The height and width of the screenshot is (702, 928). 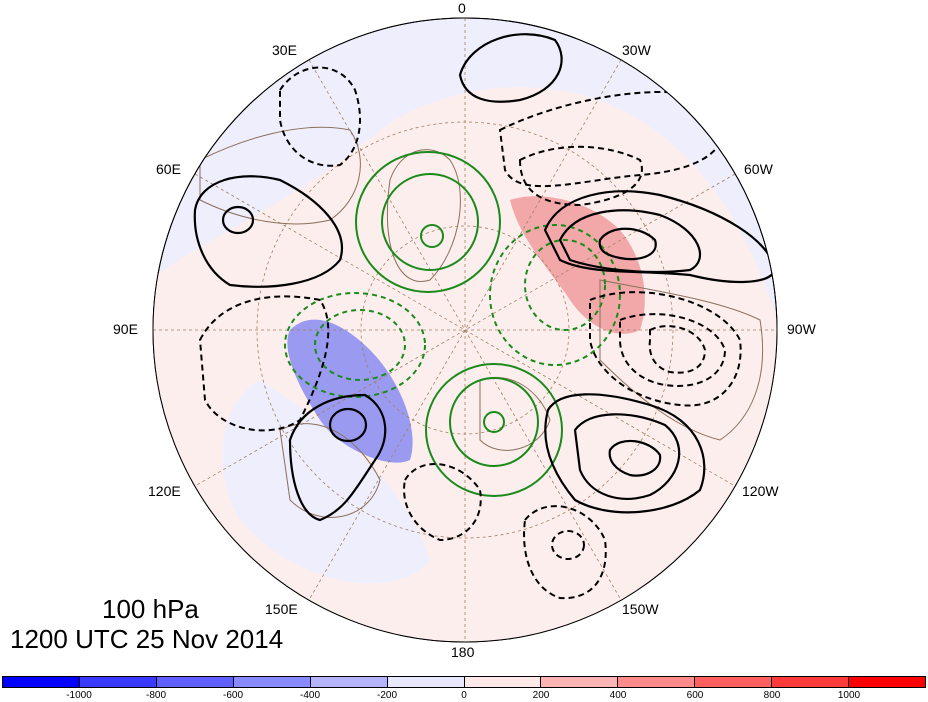 What do you see at coordinates (310, 695) in the screenshot?
I see `colorbar-tick-label: -400` at bounding box center [310, 695].